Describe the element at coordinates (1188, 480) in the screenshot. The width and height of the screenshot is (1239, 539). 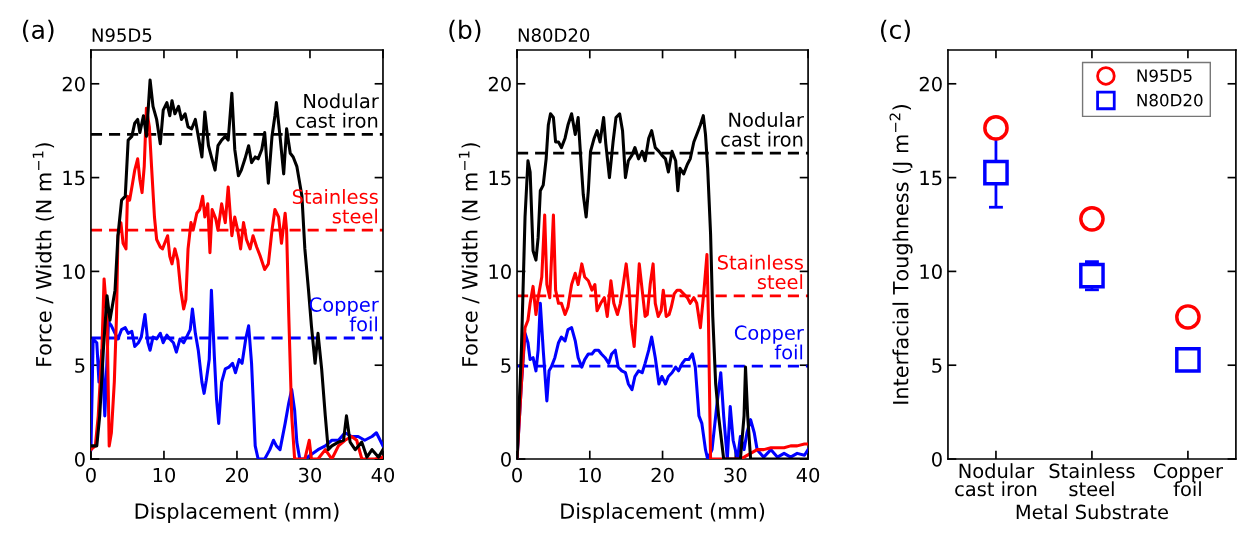
I see `x-tick-label: Copper foil` at that location.